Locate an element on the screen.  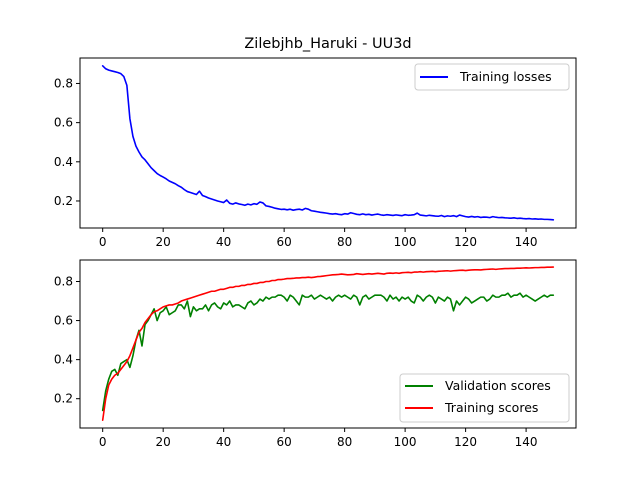
loss-x-tick-label: 20 is located at coordinates (163, 242).